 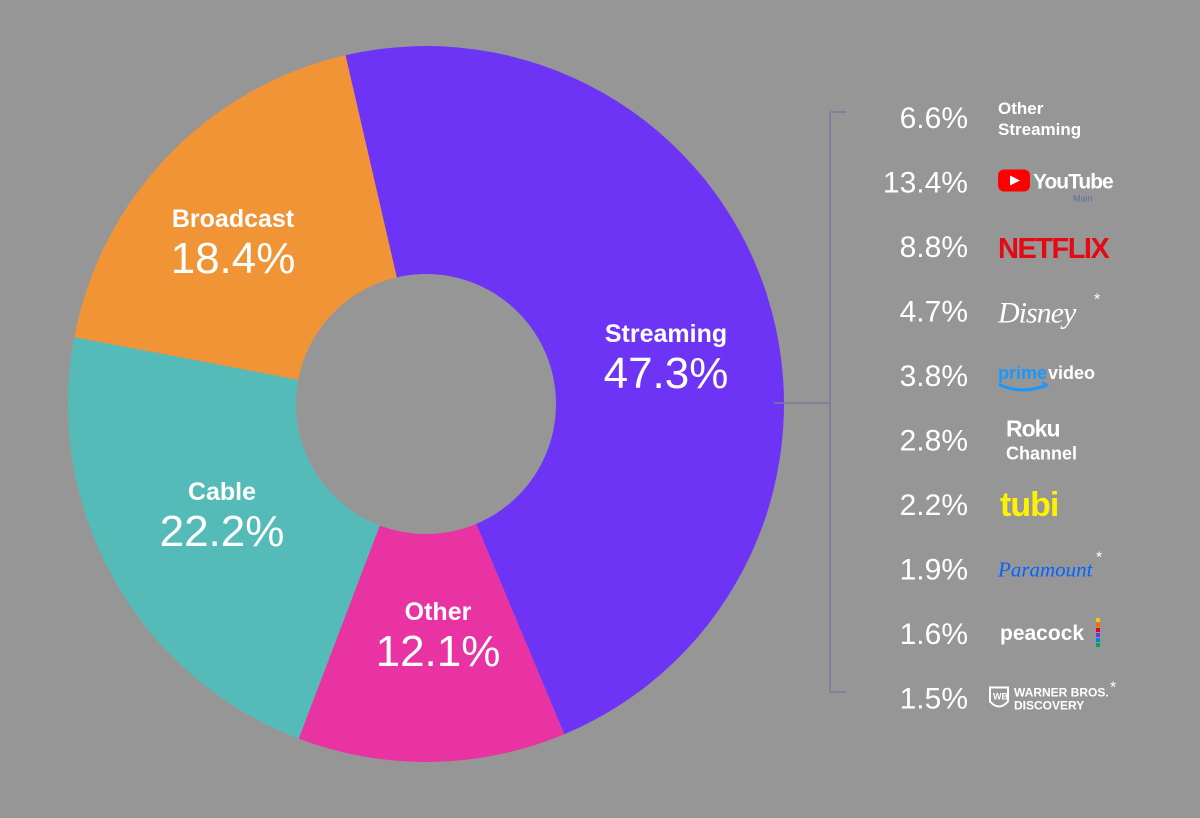 I want to click on peacock-logo: peacock, so click(x=1050, y=632).